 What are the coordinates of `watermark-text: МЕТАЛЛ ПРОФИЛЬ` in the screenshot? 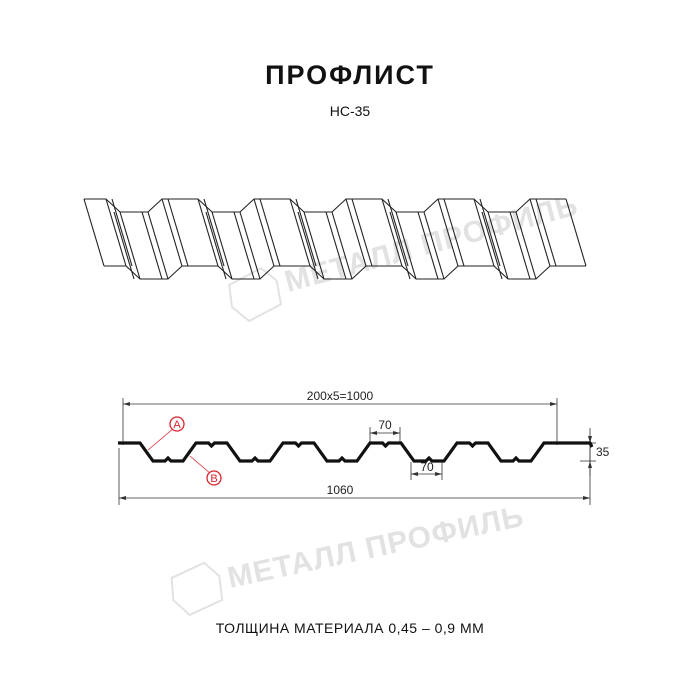 It's located at (376, 547).